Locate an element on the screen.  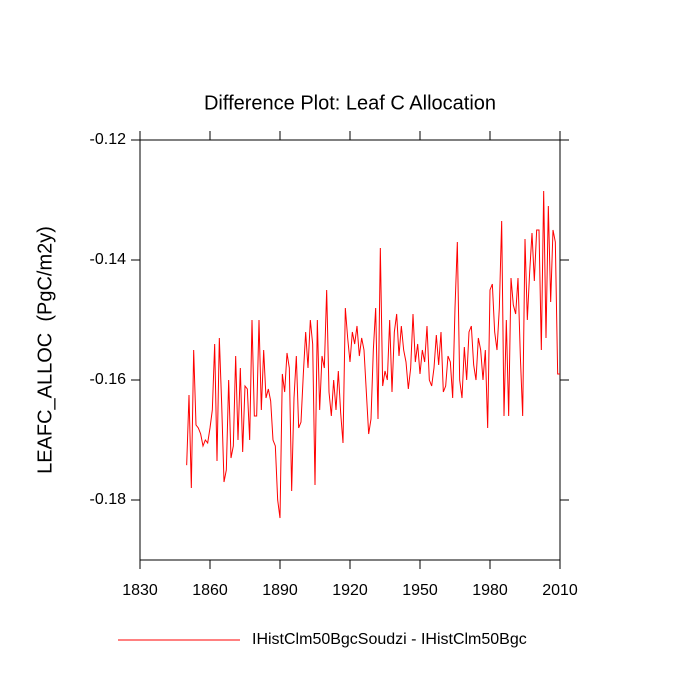
x-tick-label: 1920 is located at coordinates (350, 590).